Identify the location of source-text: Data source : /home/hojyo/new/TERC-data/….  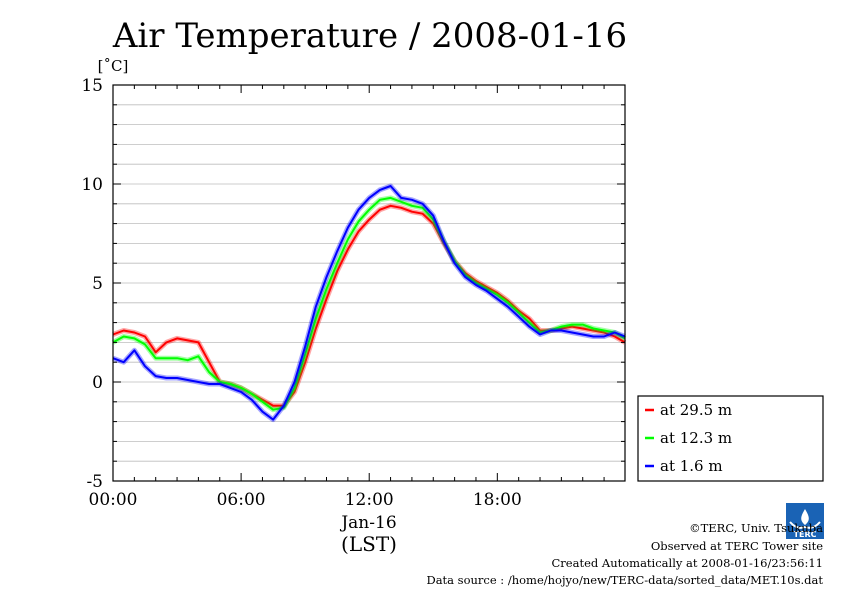
(624, 580).